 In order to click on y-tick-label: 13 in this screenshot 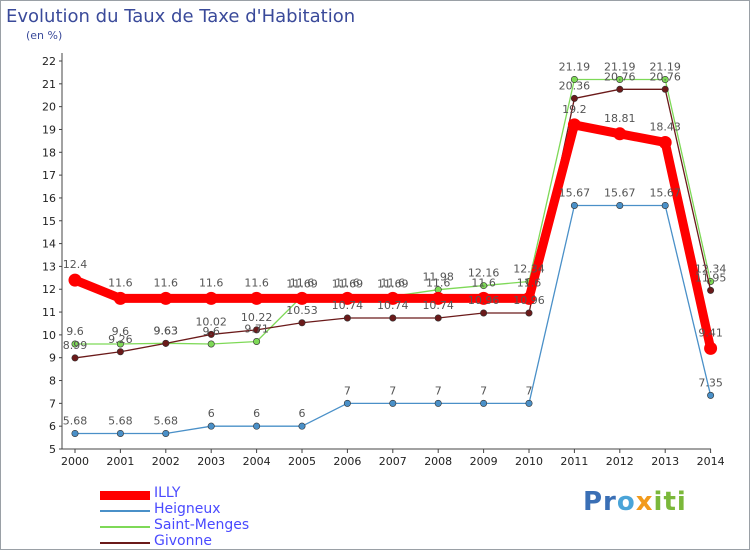, I will do `click(49, 266)`.